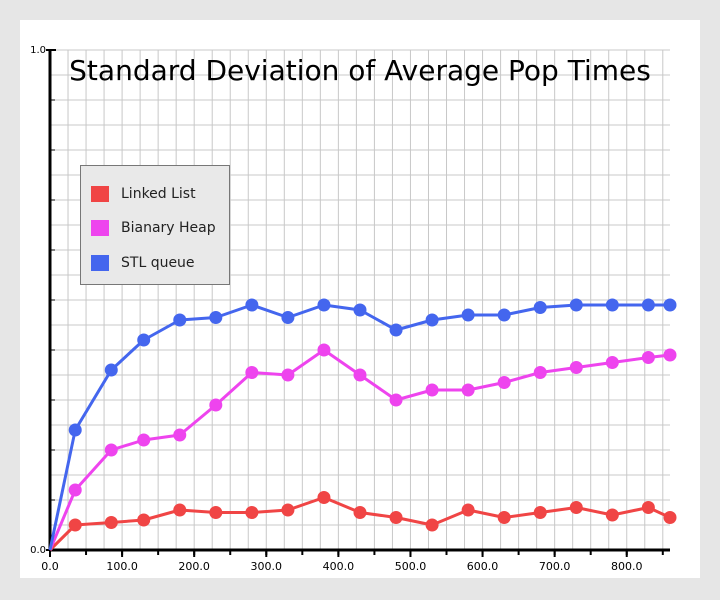  What do you see at coordinates (555, 566) in the screenshot?
I see `x-tick-label: 700.0` at bounding box center [555, 566].